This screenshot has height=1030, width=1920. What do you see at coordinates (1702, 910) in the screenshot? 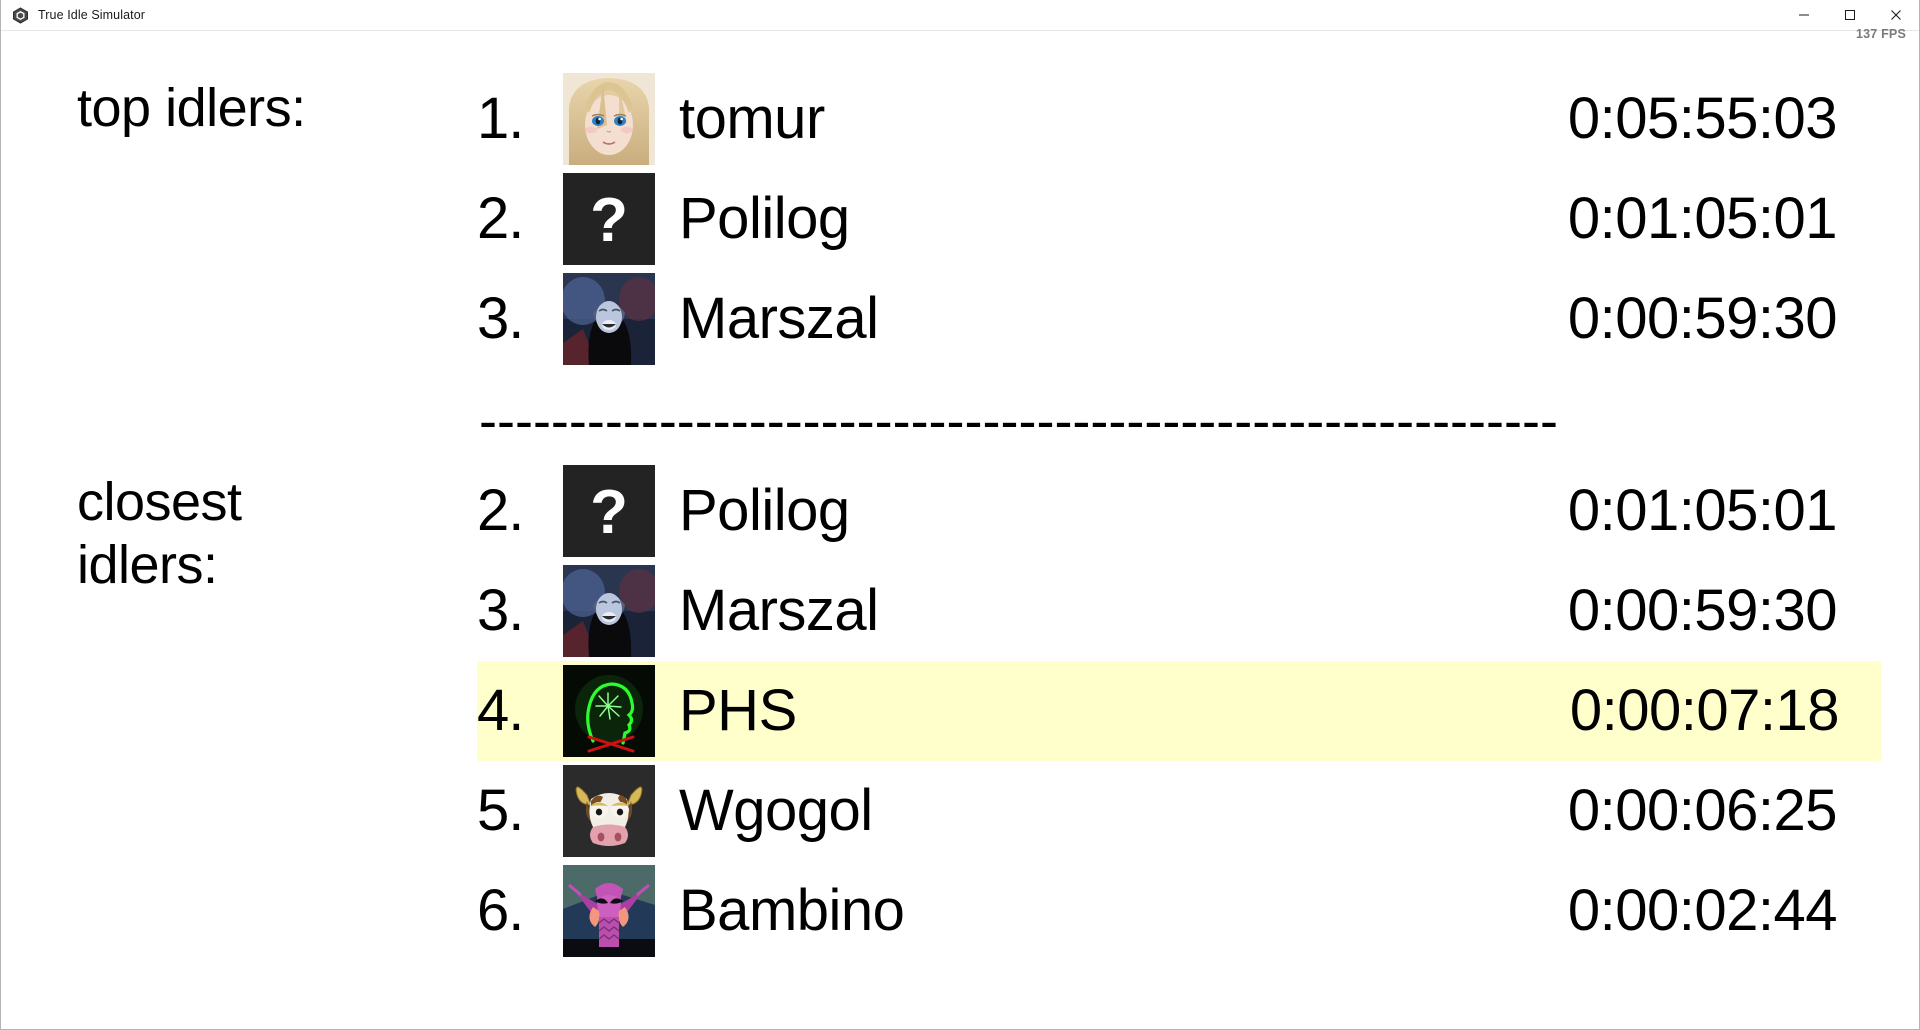
I see `player-time: 0:00:02:44` at bounding box center [1702, 910].